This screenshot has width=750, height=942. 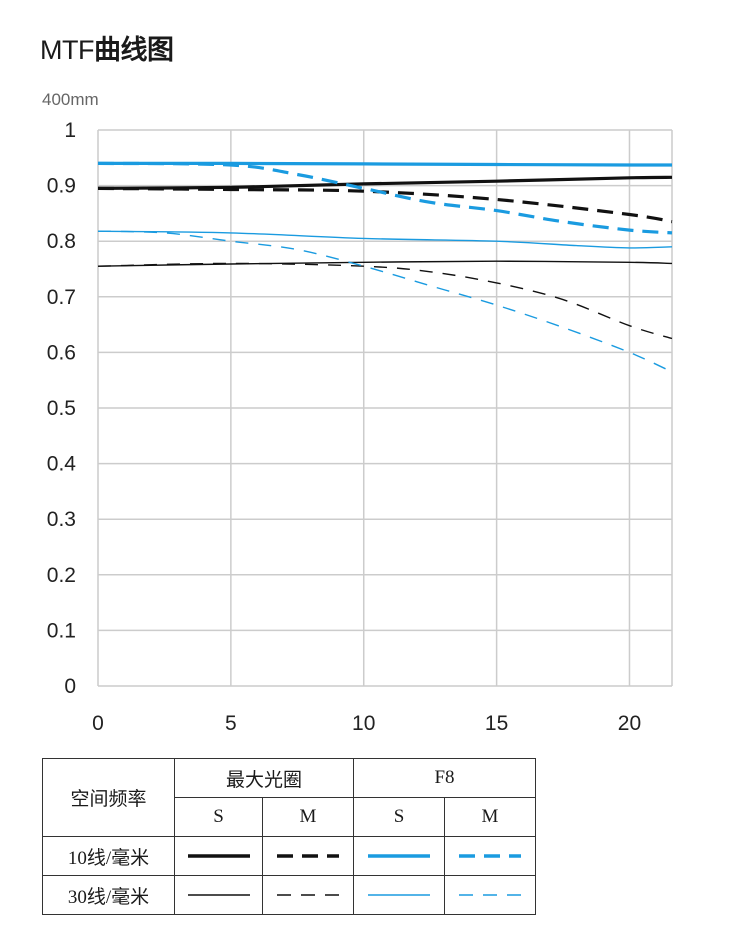 I want to click on x-tick-label: 0, so click(x=98, y=723).